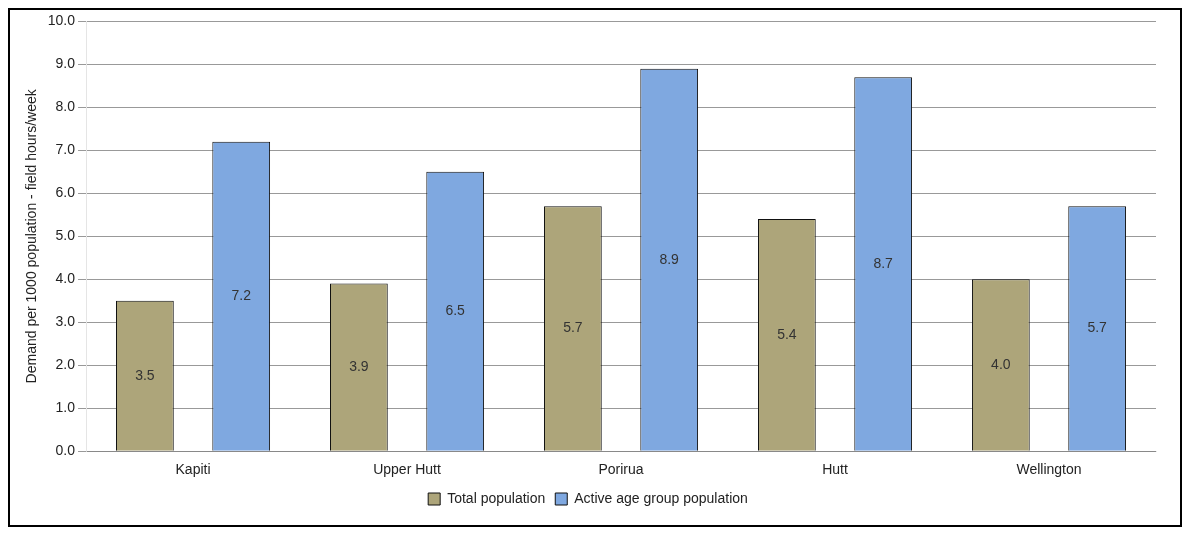 Image resolution: width=1194 pixels, height=536 pixels. What do you see at coordinates (1049, 469) in the screenshot?
I see `x-tick-label: Wellington` at bounding box center [1049, 469].